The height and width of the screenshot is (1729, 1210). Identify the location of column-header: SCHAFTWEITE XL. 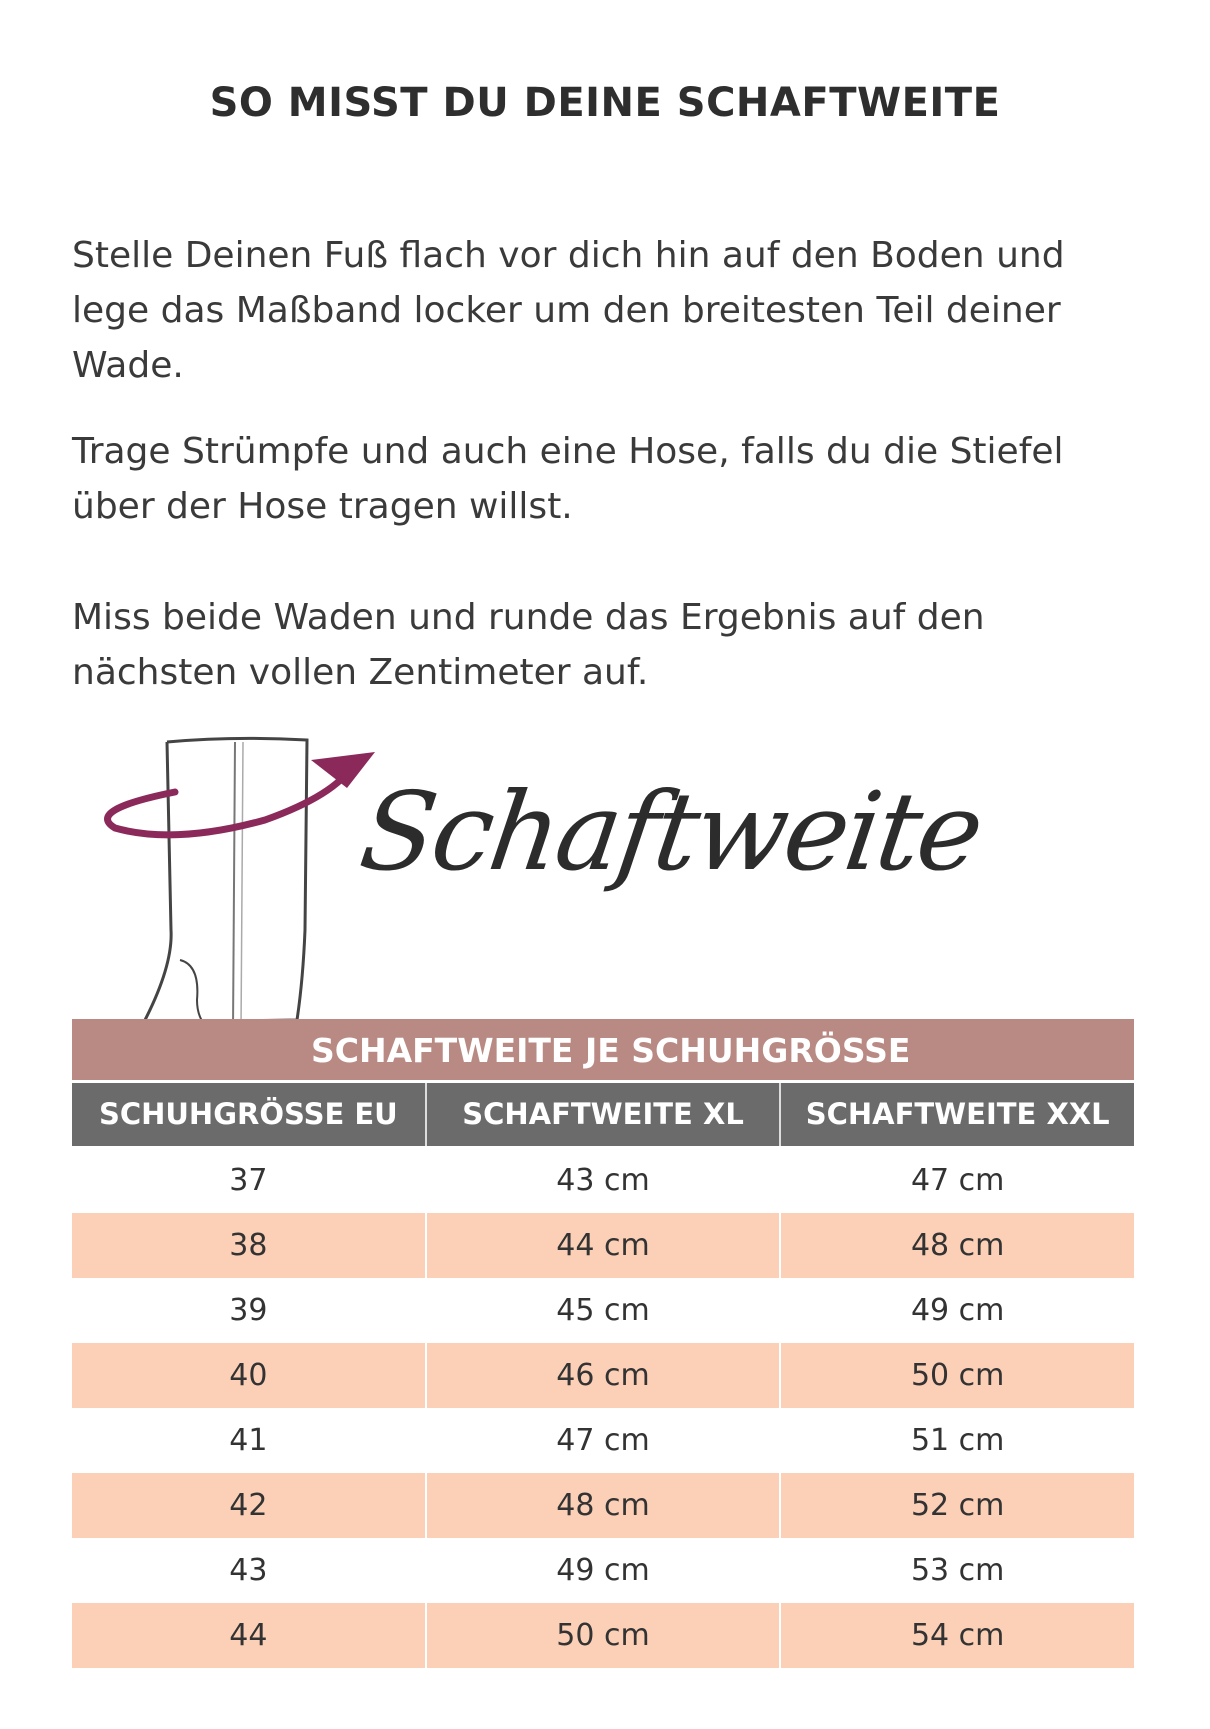
(602, 1114).